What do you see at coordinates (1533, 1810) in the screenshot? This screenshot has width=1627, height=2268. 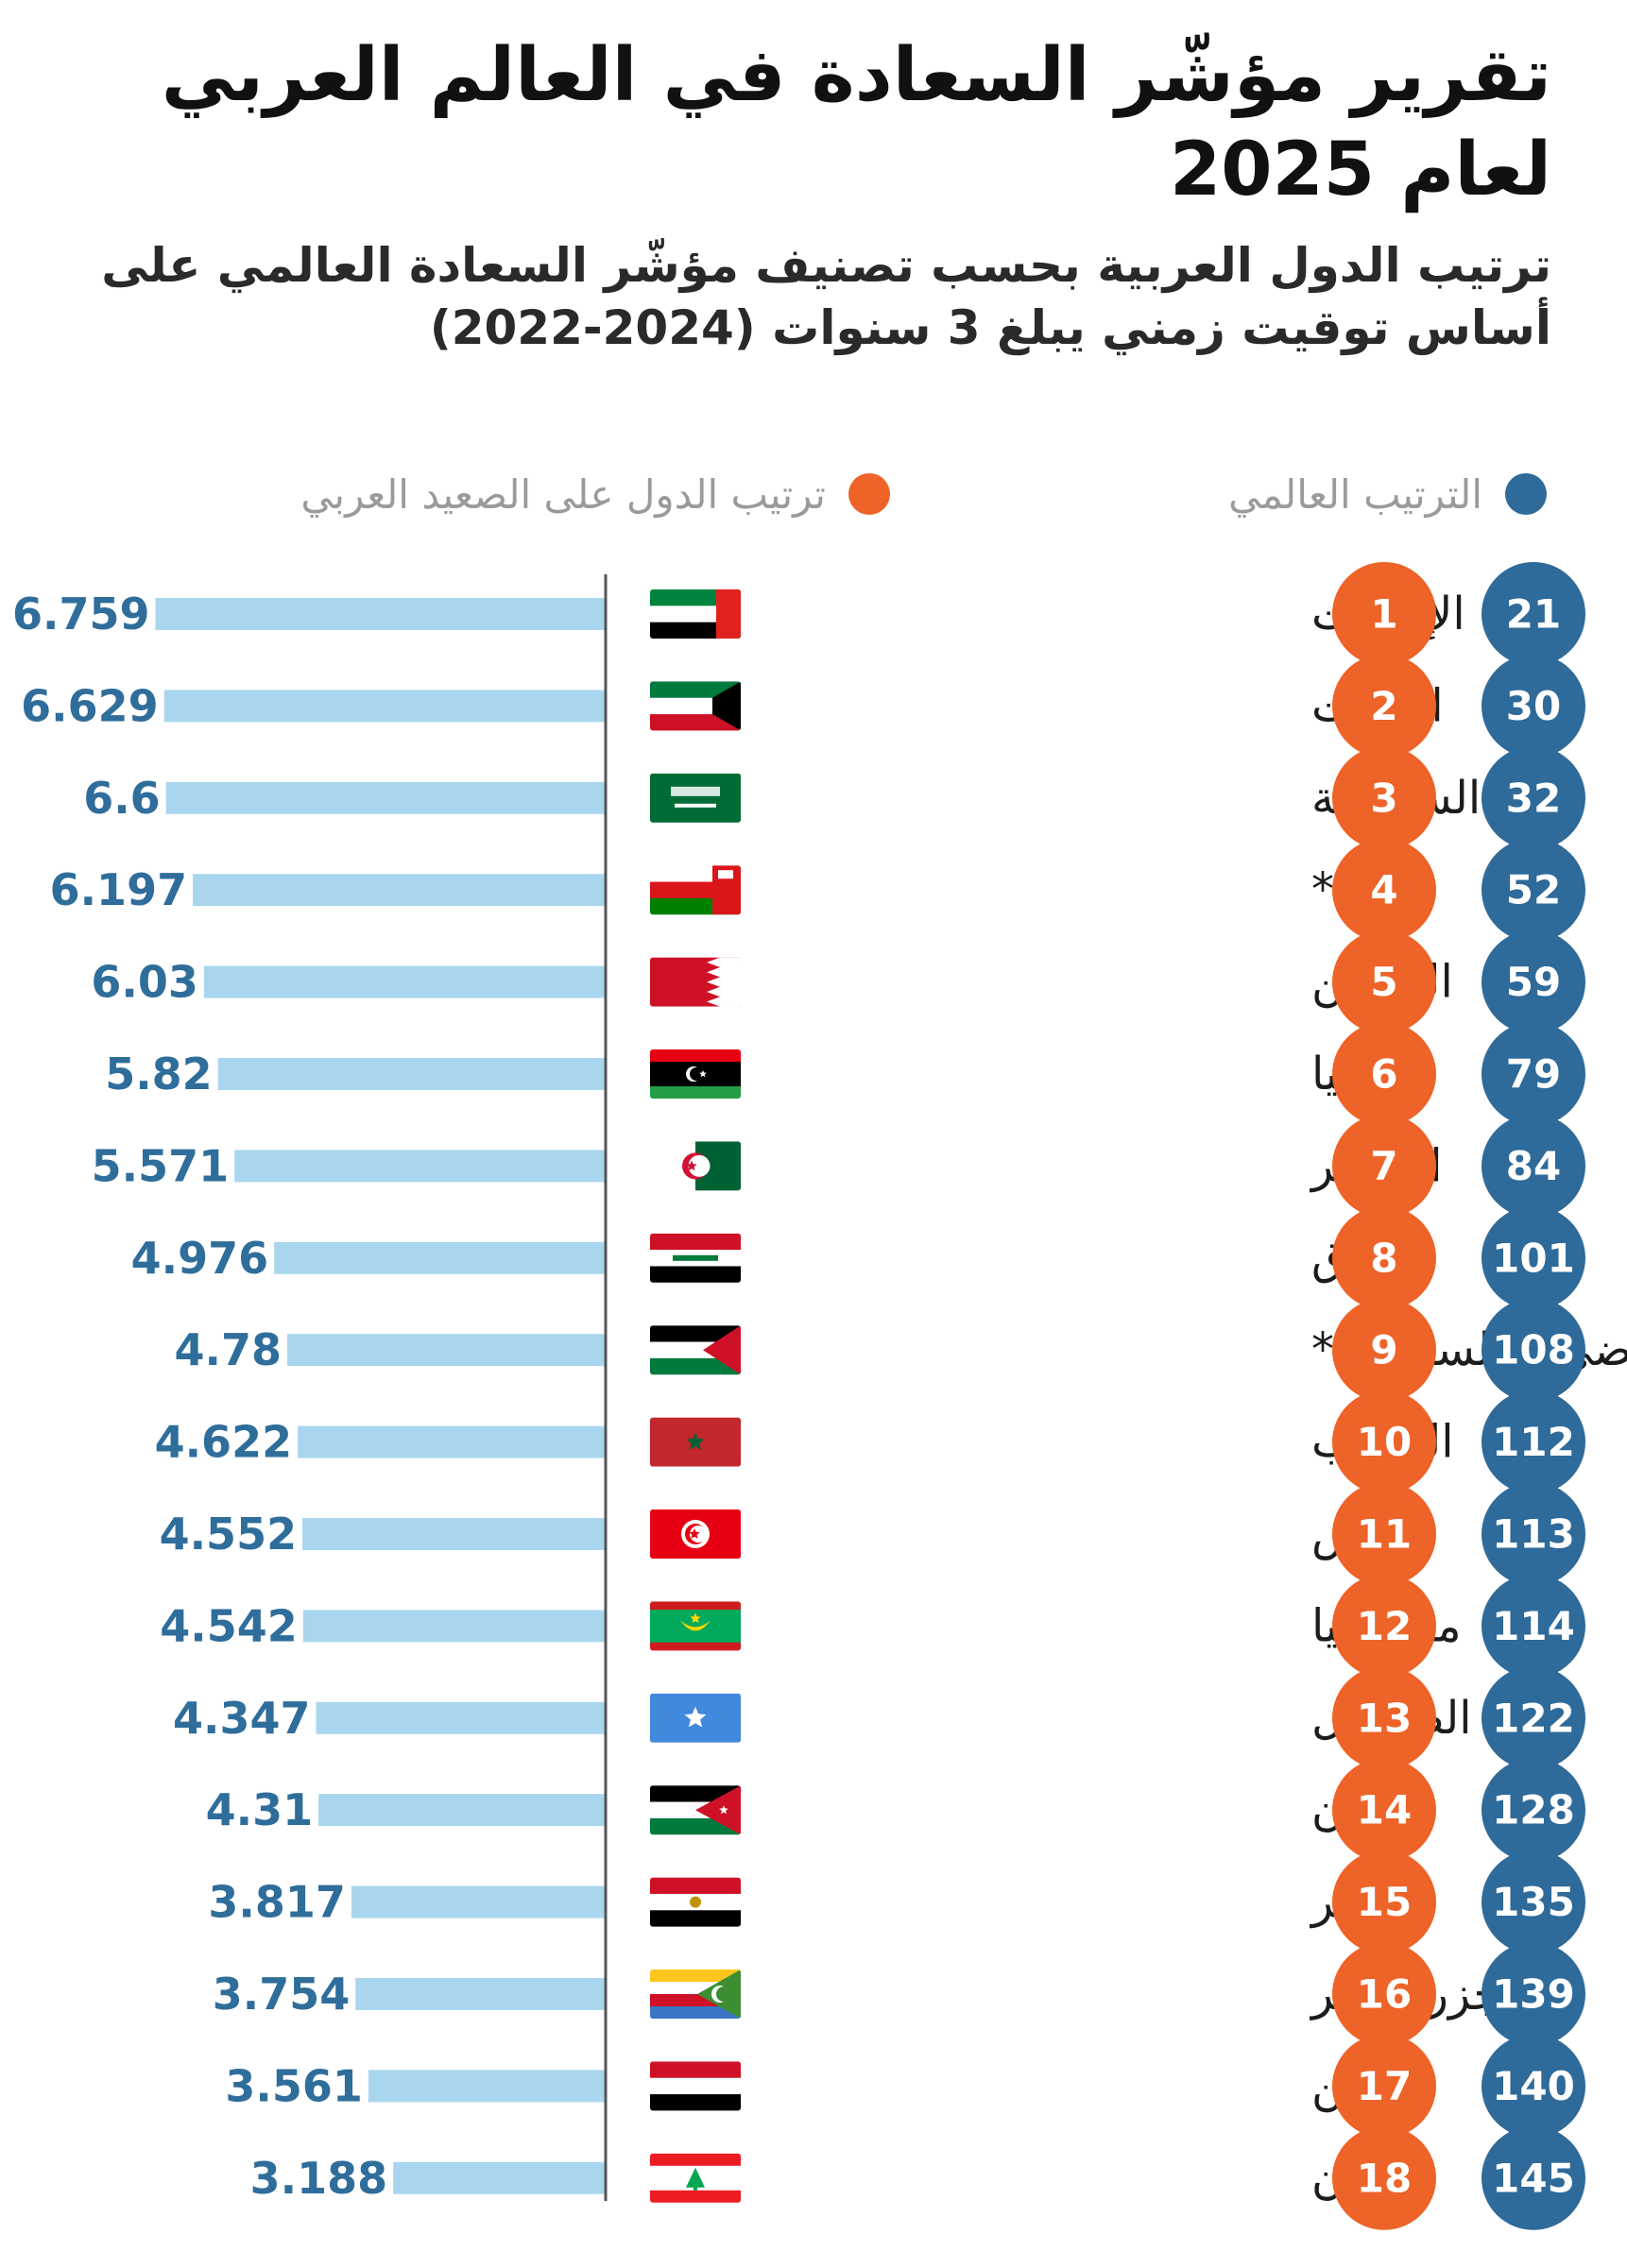 I see `world-rank-label: 128` at bounding box center [1533, 1810].